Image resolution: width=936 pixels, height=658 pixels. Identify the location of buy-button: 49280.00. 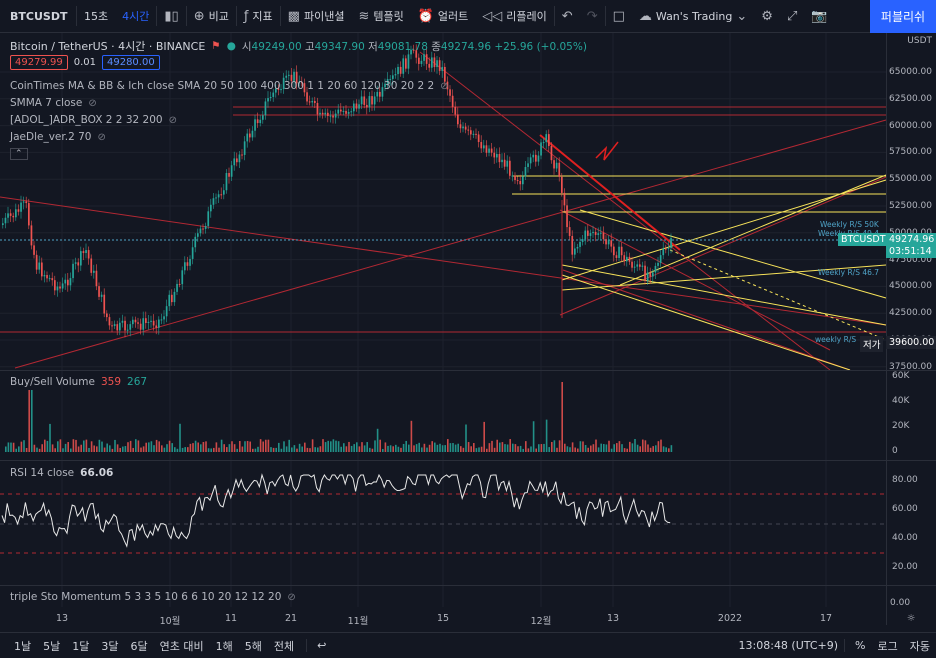
(130, 62).